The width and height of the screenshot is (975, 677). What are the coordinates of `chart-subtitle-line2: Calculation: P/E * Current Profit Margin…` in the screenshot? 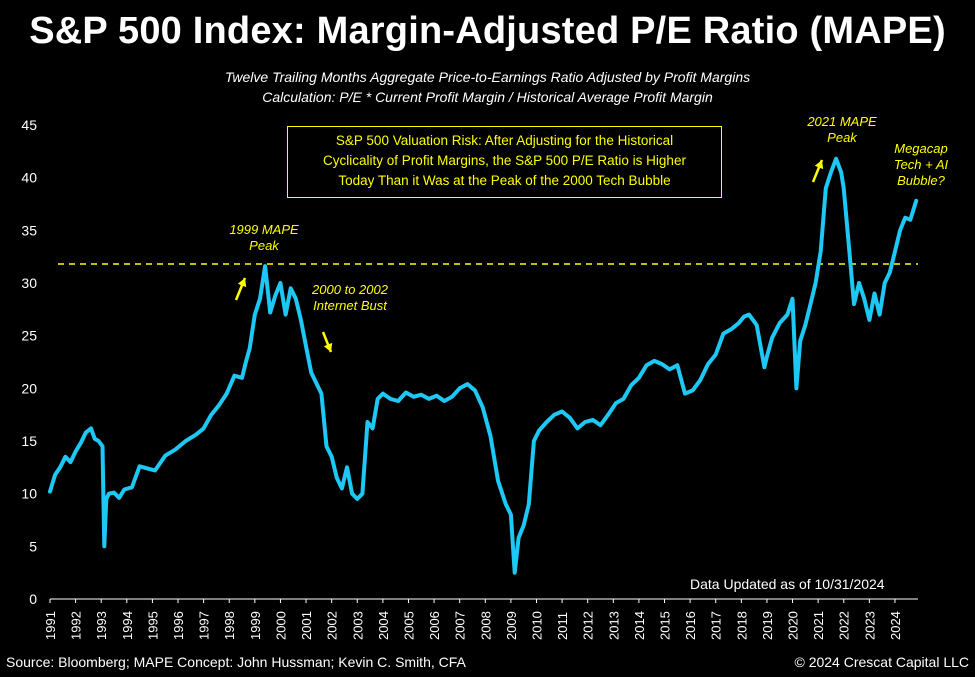 It's located at (487, 97).